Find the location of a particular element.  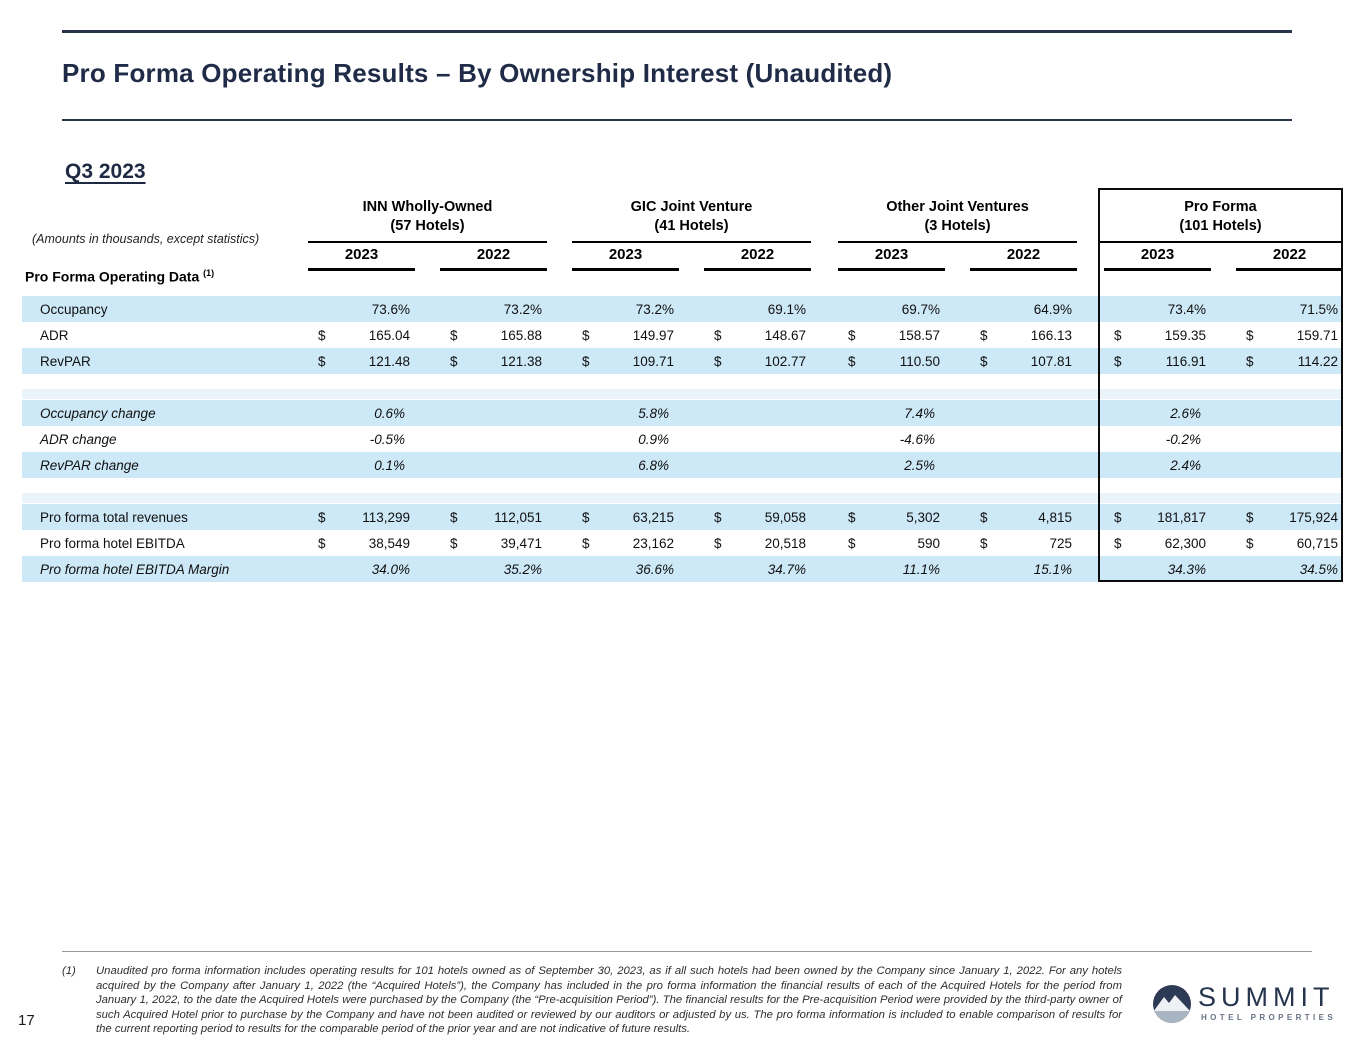

company-logo: SUMMIT HOTEL PROPERTIES is located at coordinates (1244, 1006).